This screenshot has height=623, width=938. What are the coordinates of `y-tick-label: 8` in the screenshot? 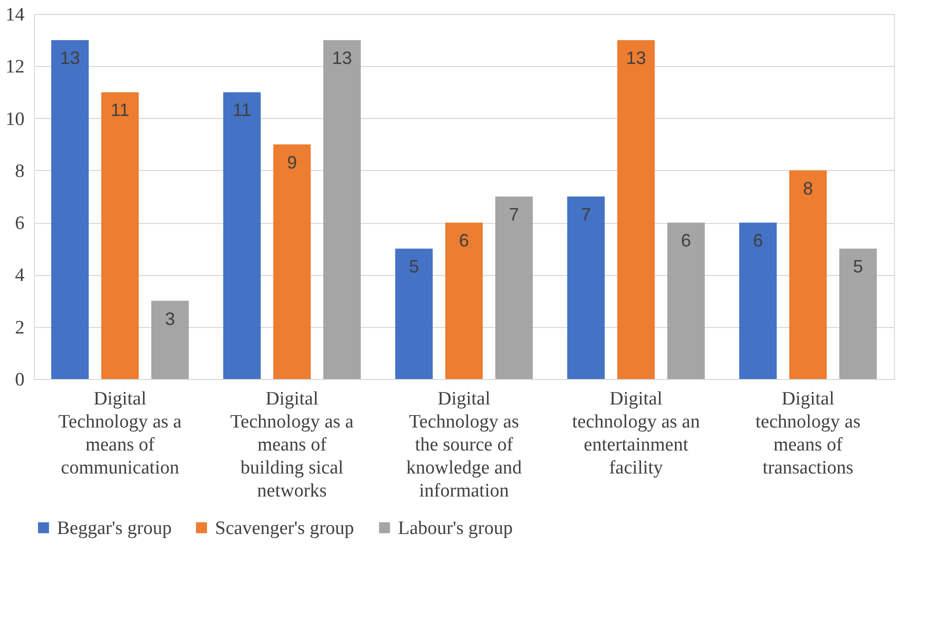 It's located at (19, 171).